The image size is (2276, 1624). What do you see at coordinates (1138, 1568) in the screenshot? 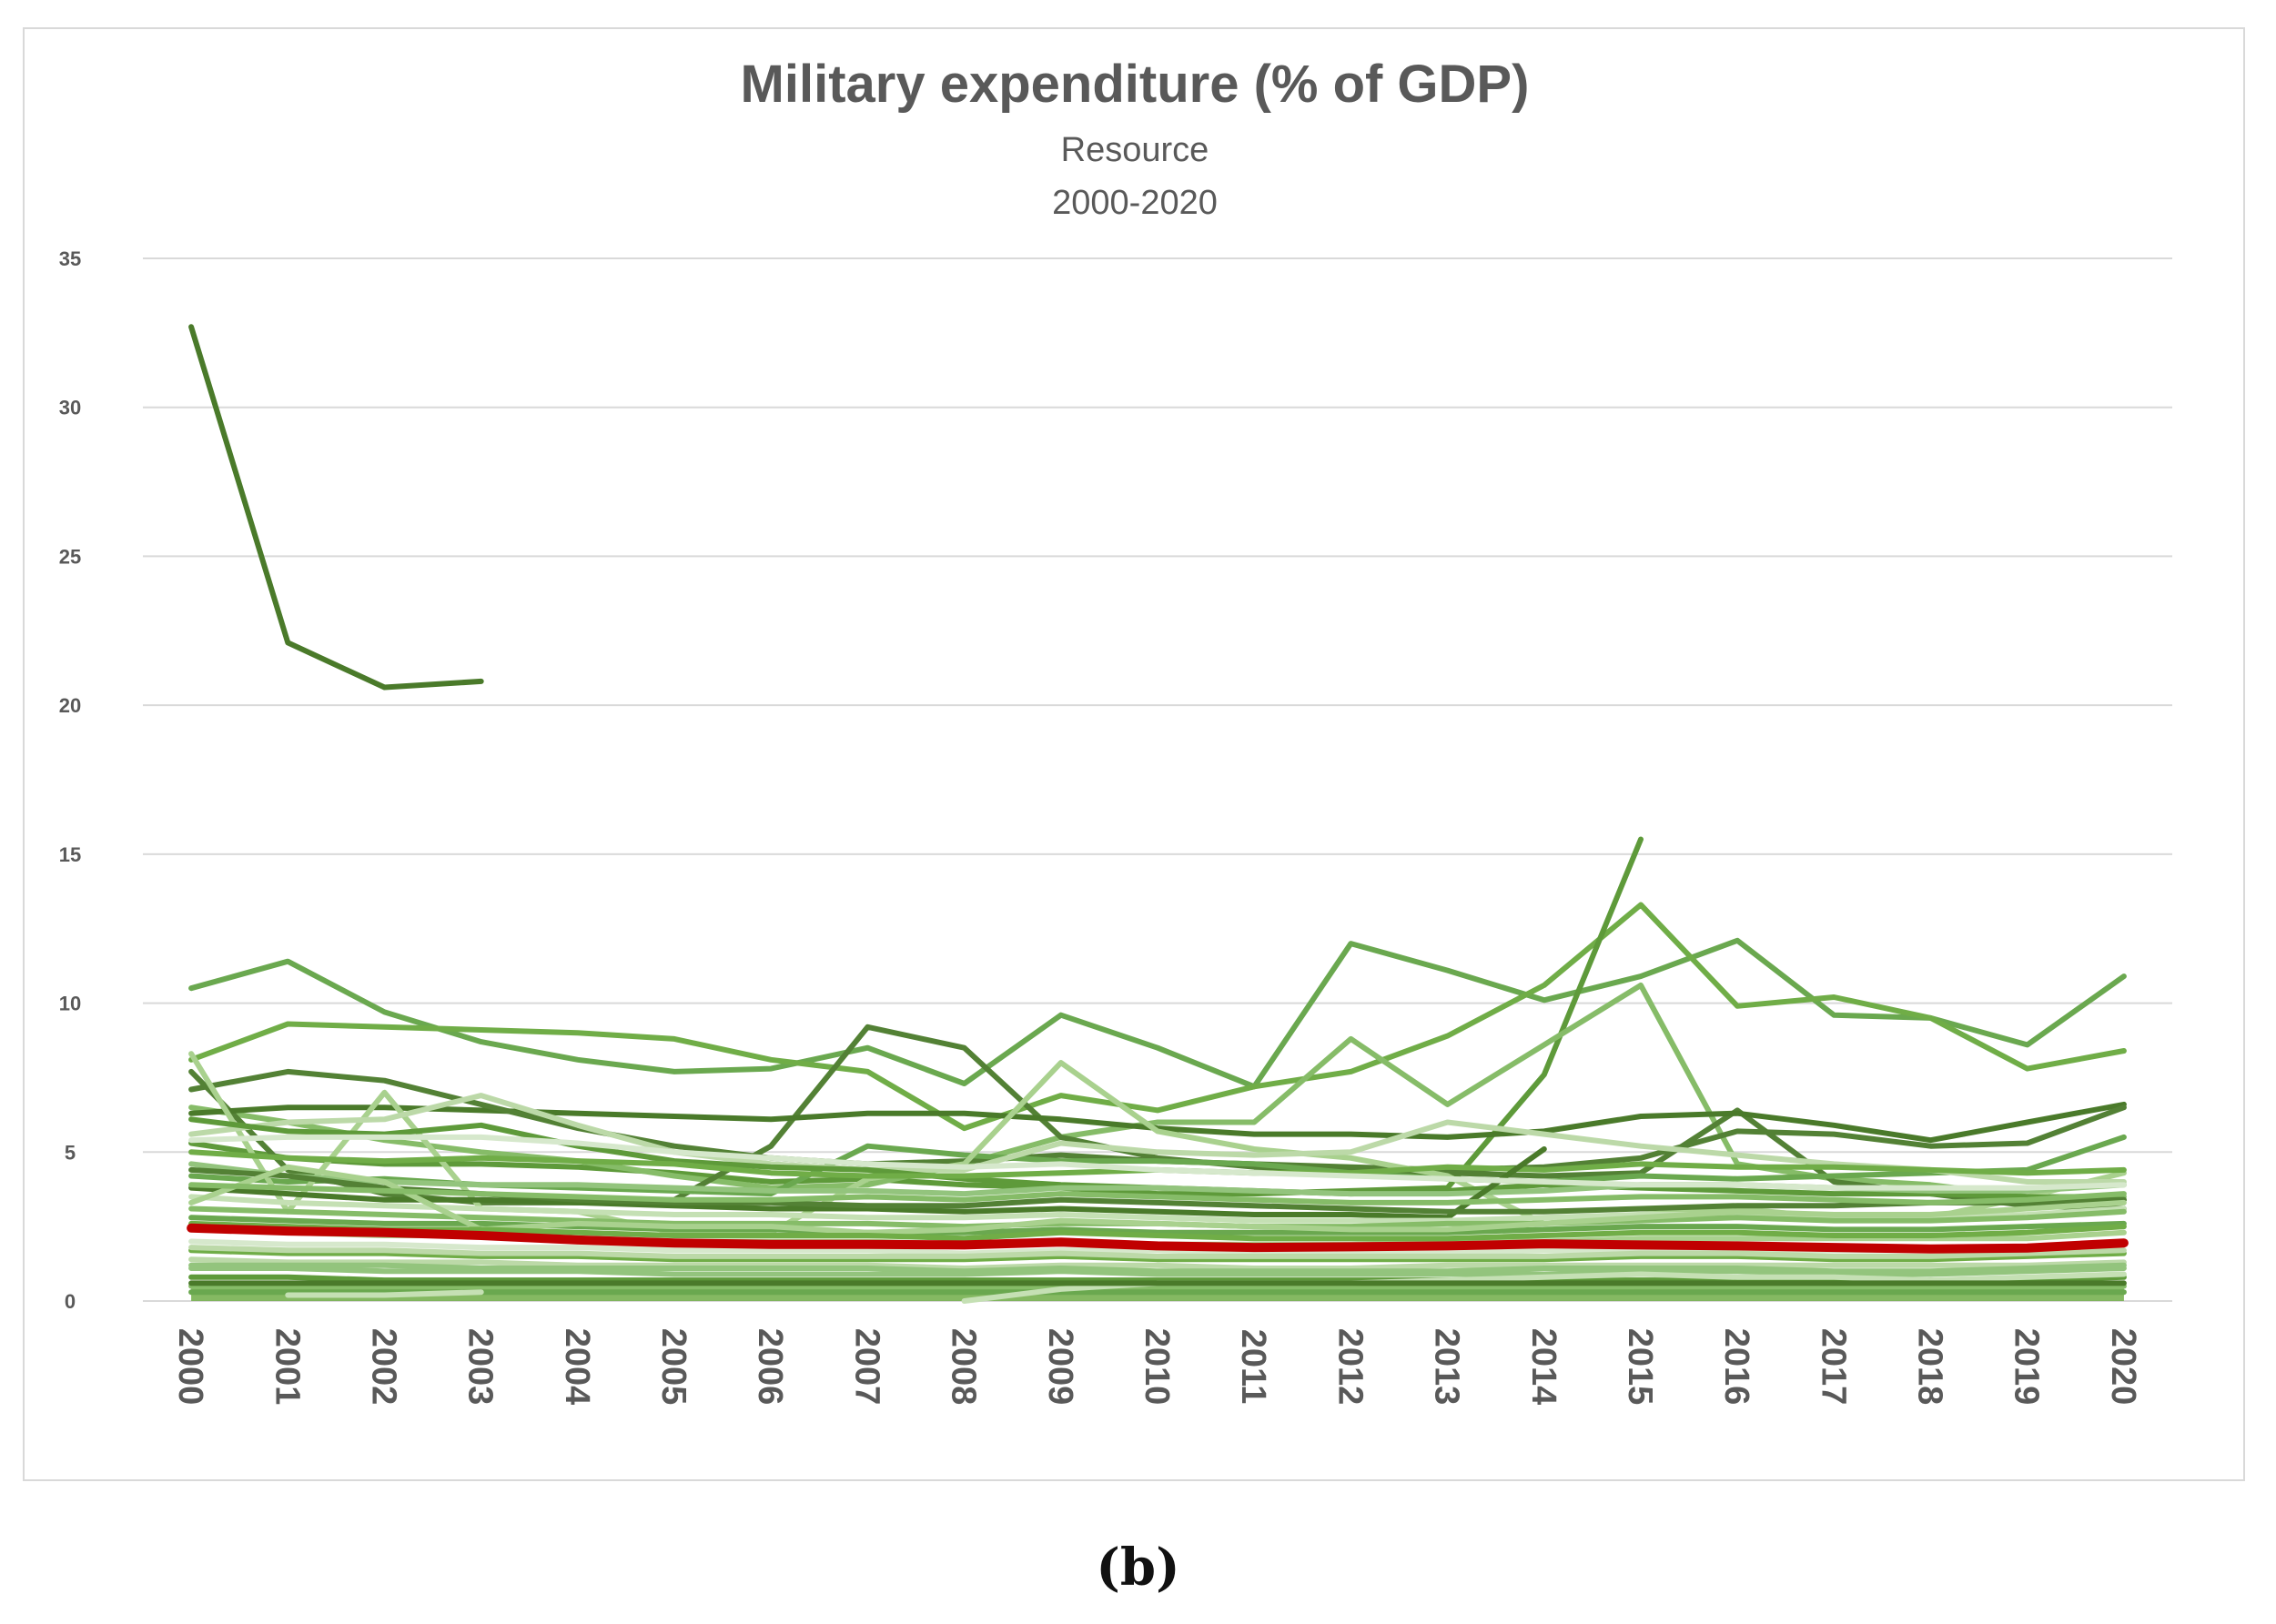
I see `panel-label: (b)` at bounding box center [1138, 1568].